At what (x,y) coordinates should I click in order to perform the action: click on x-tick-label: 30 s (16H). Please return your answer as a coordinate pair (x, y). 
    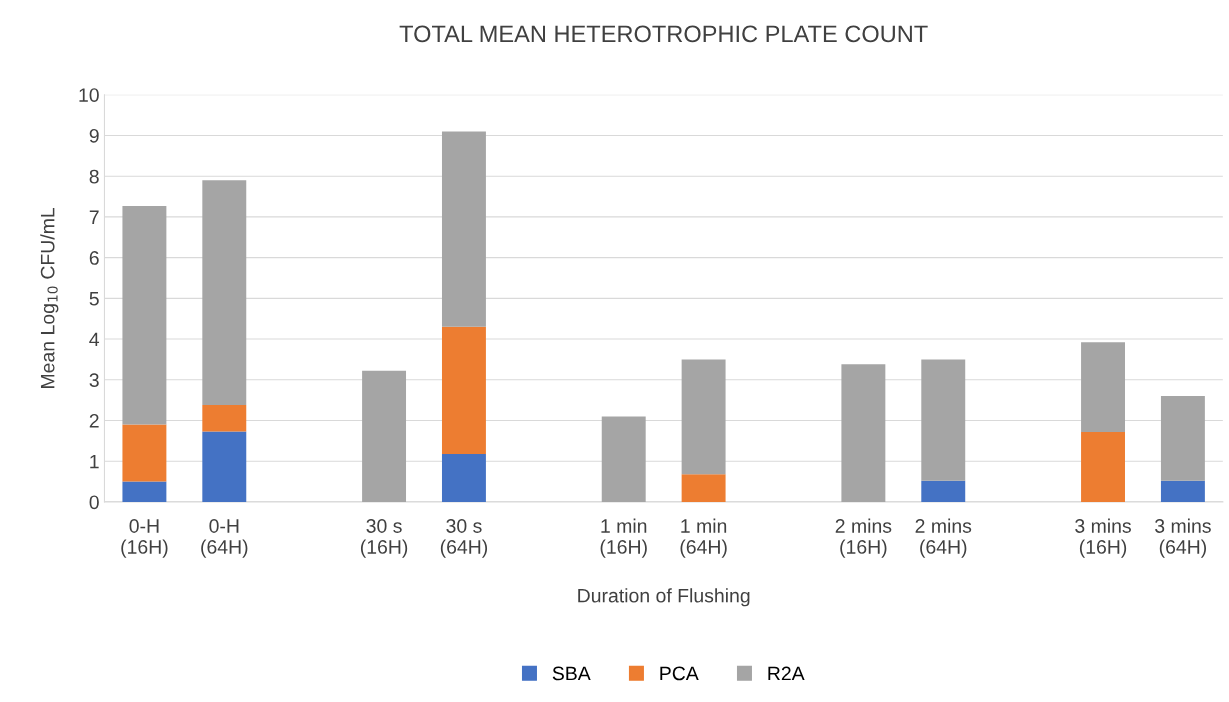
    Looking at the image, I should click on (384, 538).